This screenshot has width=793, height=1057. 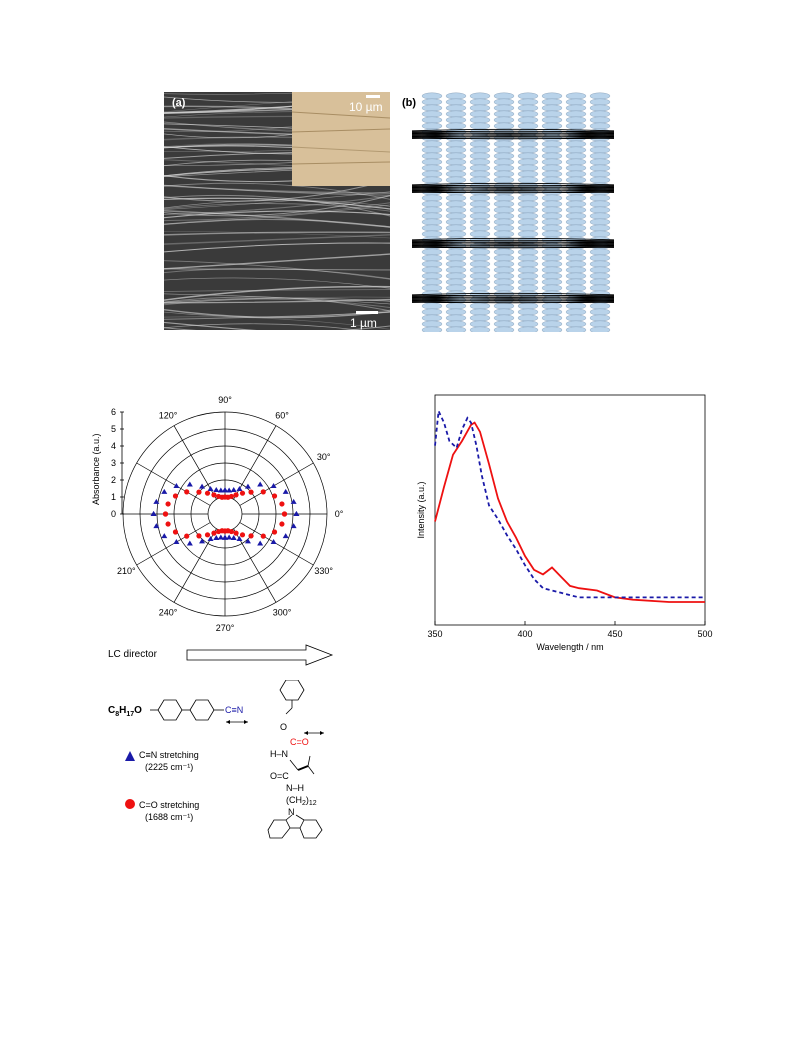 I want to click on polar-grid-circle, so click(x=225, y=514).